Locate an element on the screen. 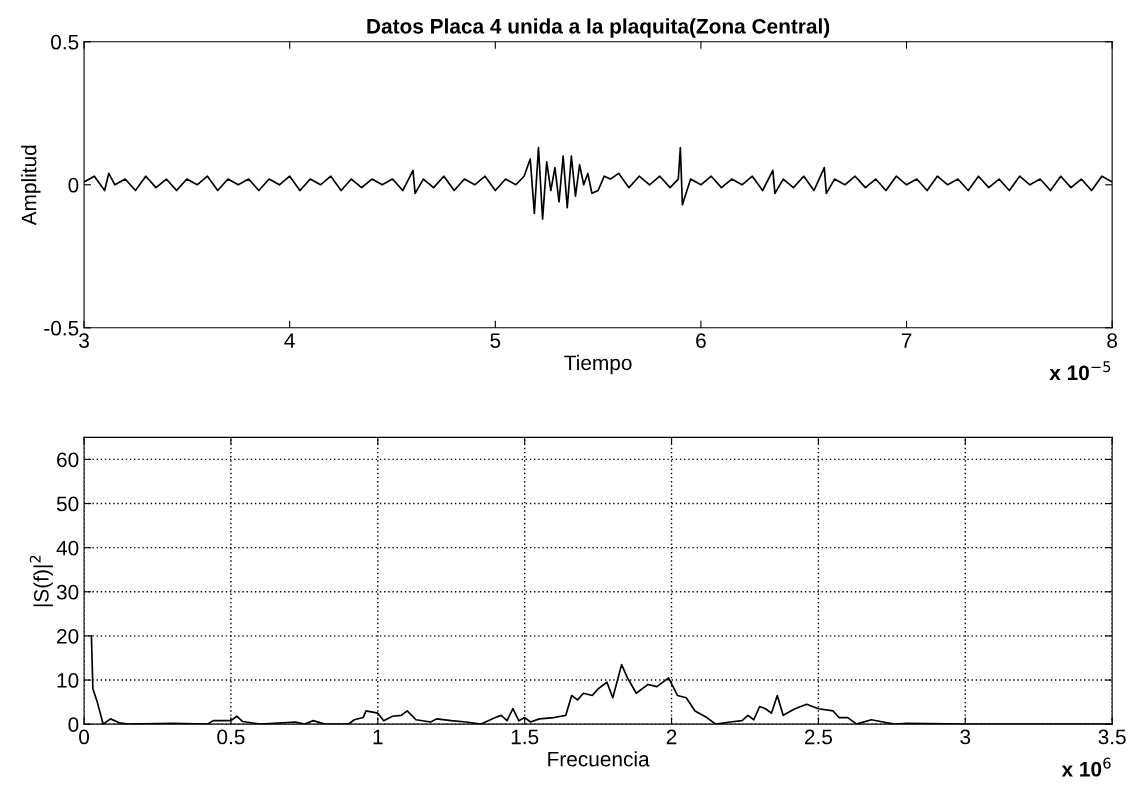  x-tick-label: 0.5 is located at coordinates (231, 737).